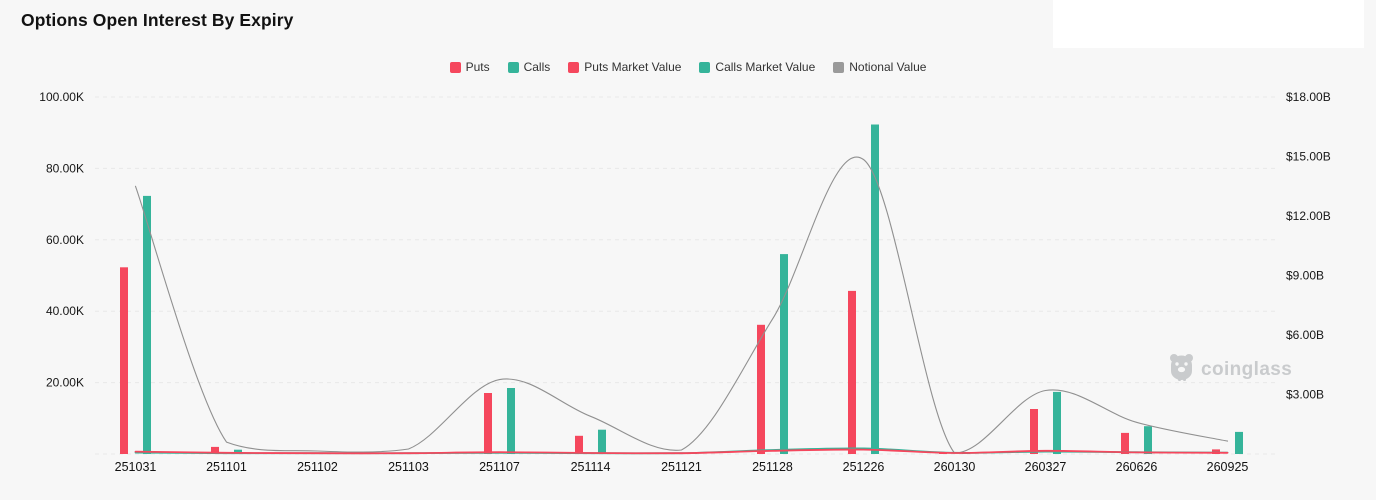  What do you see at coordinates (317, 467) in the screenshot?
I see `x-axis-label-251102: 251102` at bounding box center [317, 467].